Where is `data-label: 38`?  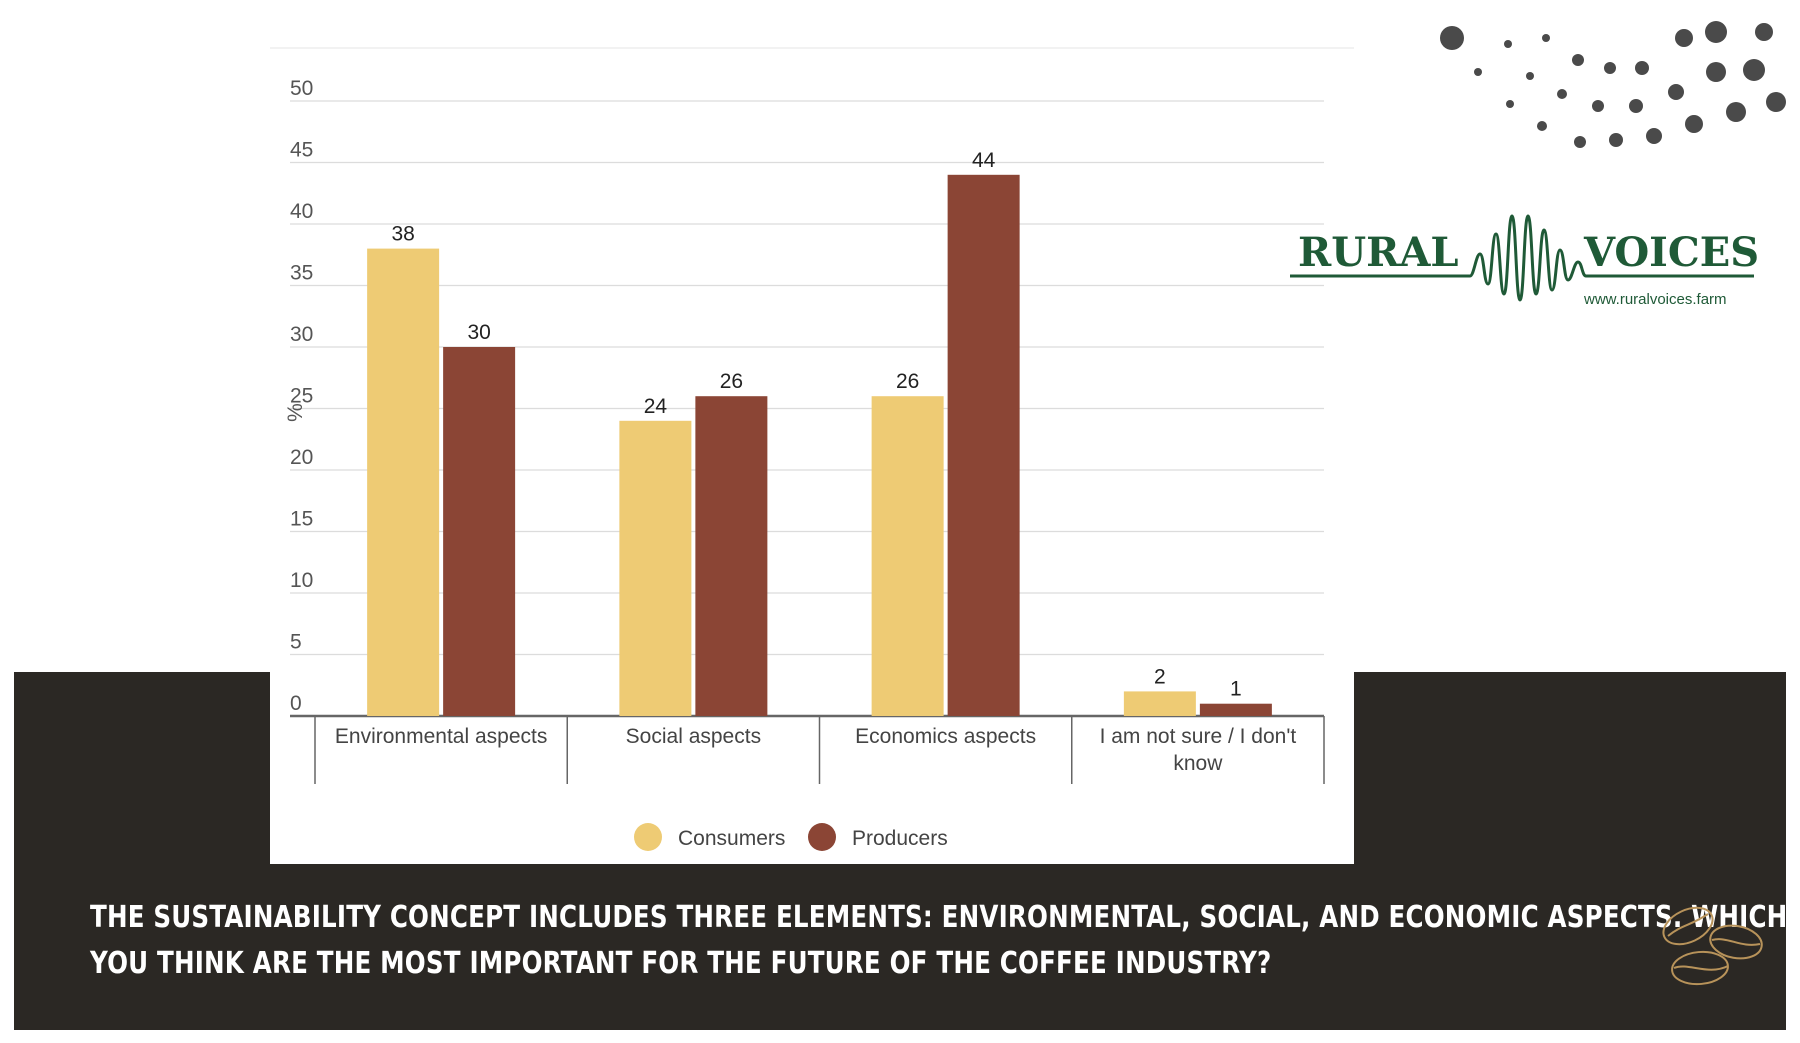 data-label: 38 is located at coordinates (402, 234).